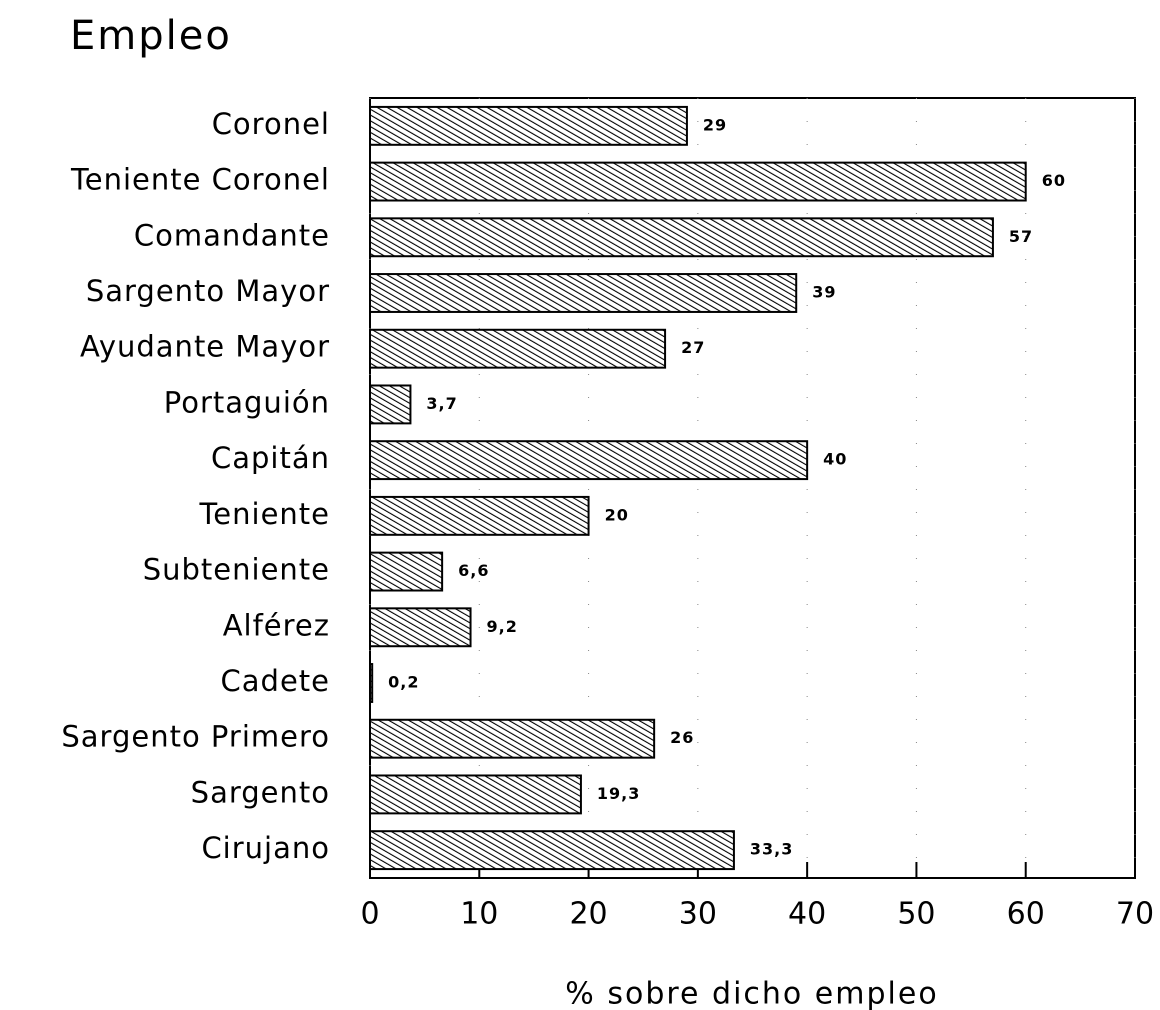  Describe the element at coordinates (617, 514) in the screenshot. I see `data-label: 20` at that location.